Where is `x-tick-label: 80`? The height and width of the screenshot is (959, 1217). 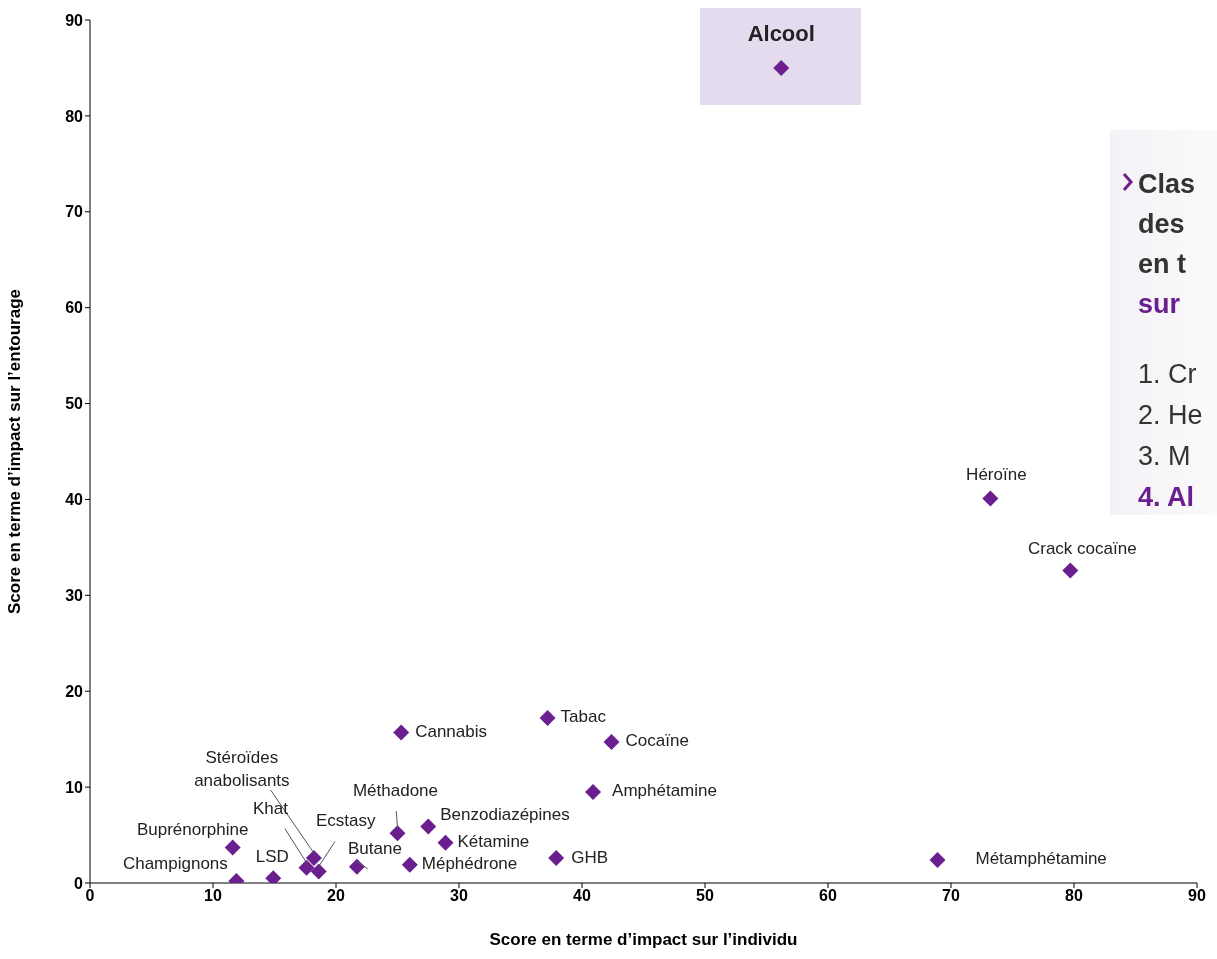
x-tick-label: 80 is located at coordinates (1074, 896).